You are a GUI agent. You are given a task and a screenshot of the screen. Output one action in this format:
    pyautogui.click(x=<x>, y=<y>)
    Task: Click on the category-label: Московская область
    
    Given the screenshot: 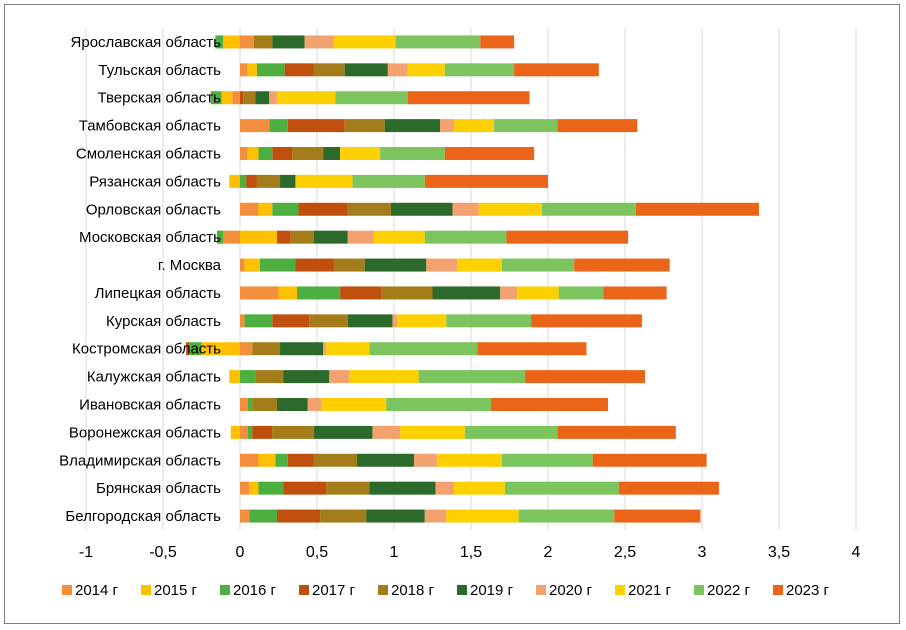 What is the action you would take?
    pyautogui.click(x=150, y=237)
    